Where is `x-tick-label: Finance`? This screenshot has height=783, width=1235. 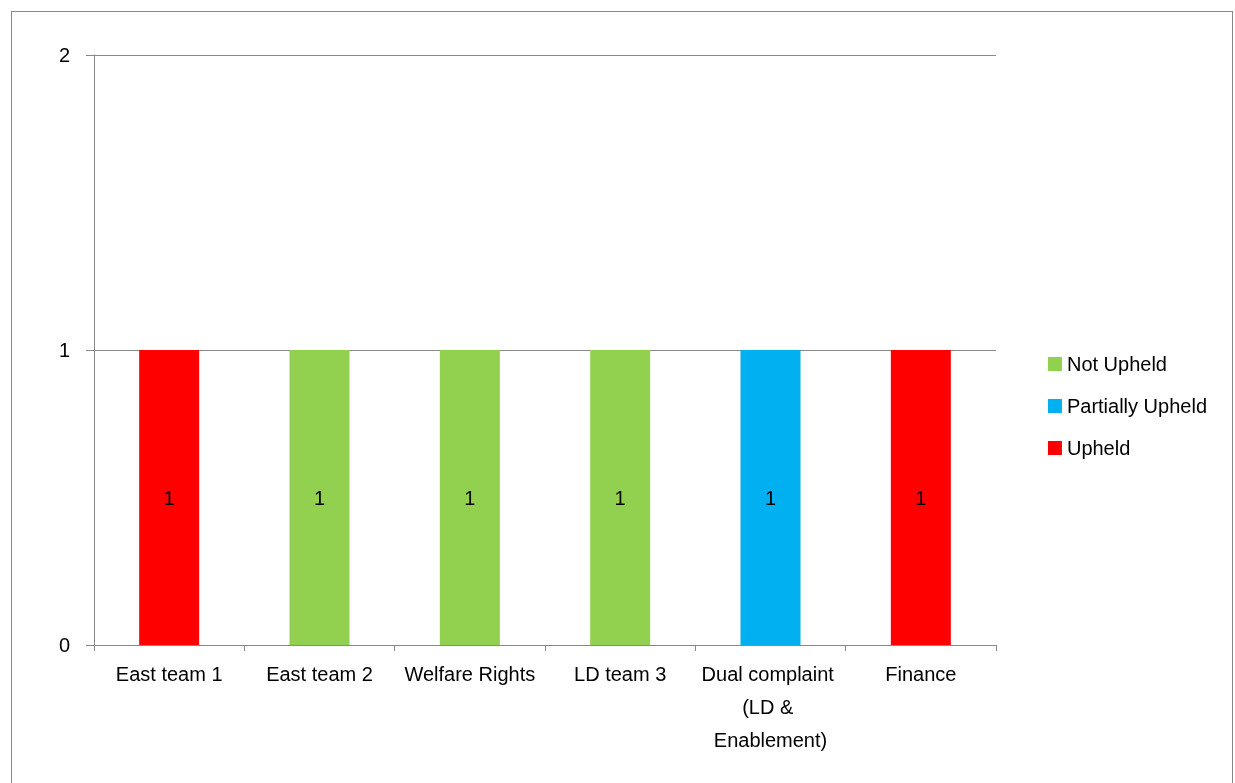 x-tick-label: Finance is located at coordinates (921, 673).